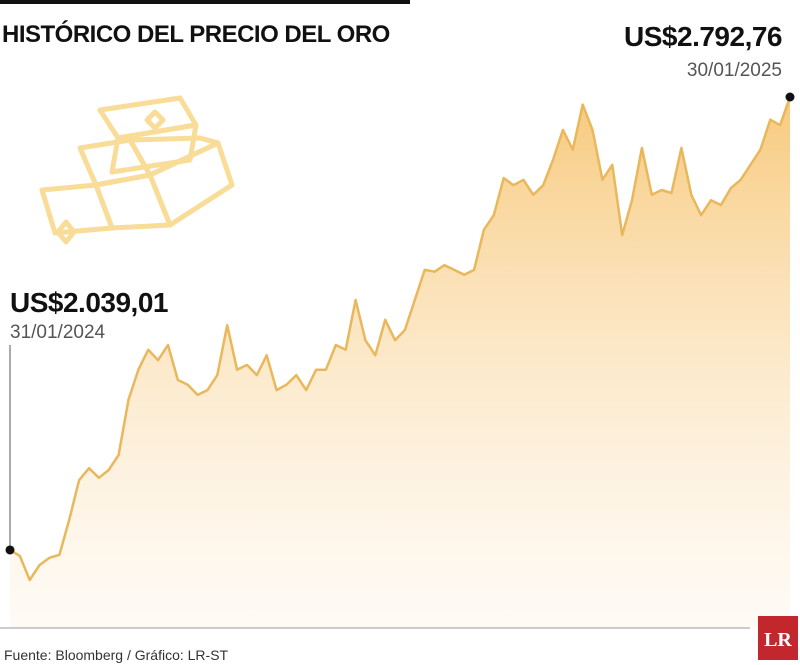 This screenshot has width=800, height=665. Describe the element at coordinates (58, 332) in the screenshot. I see `start-date-label: 31/01/2024` at that location.